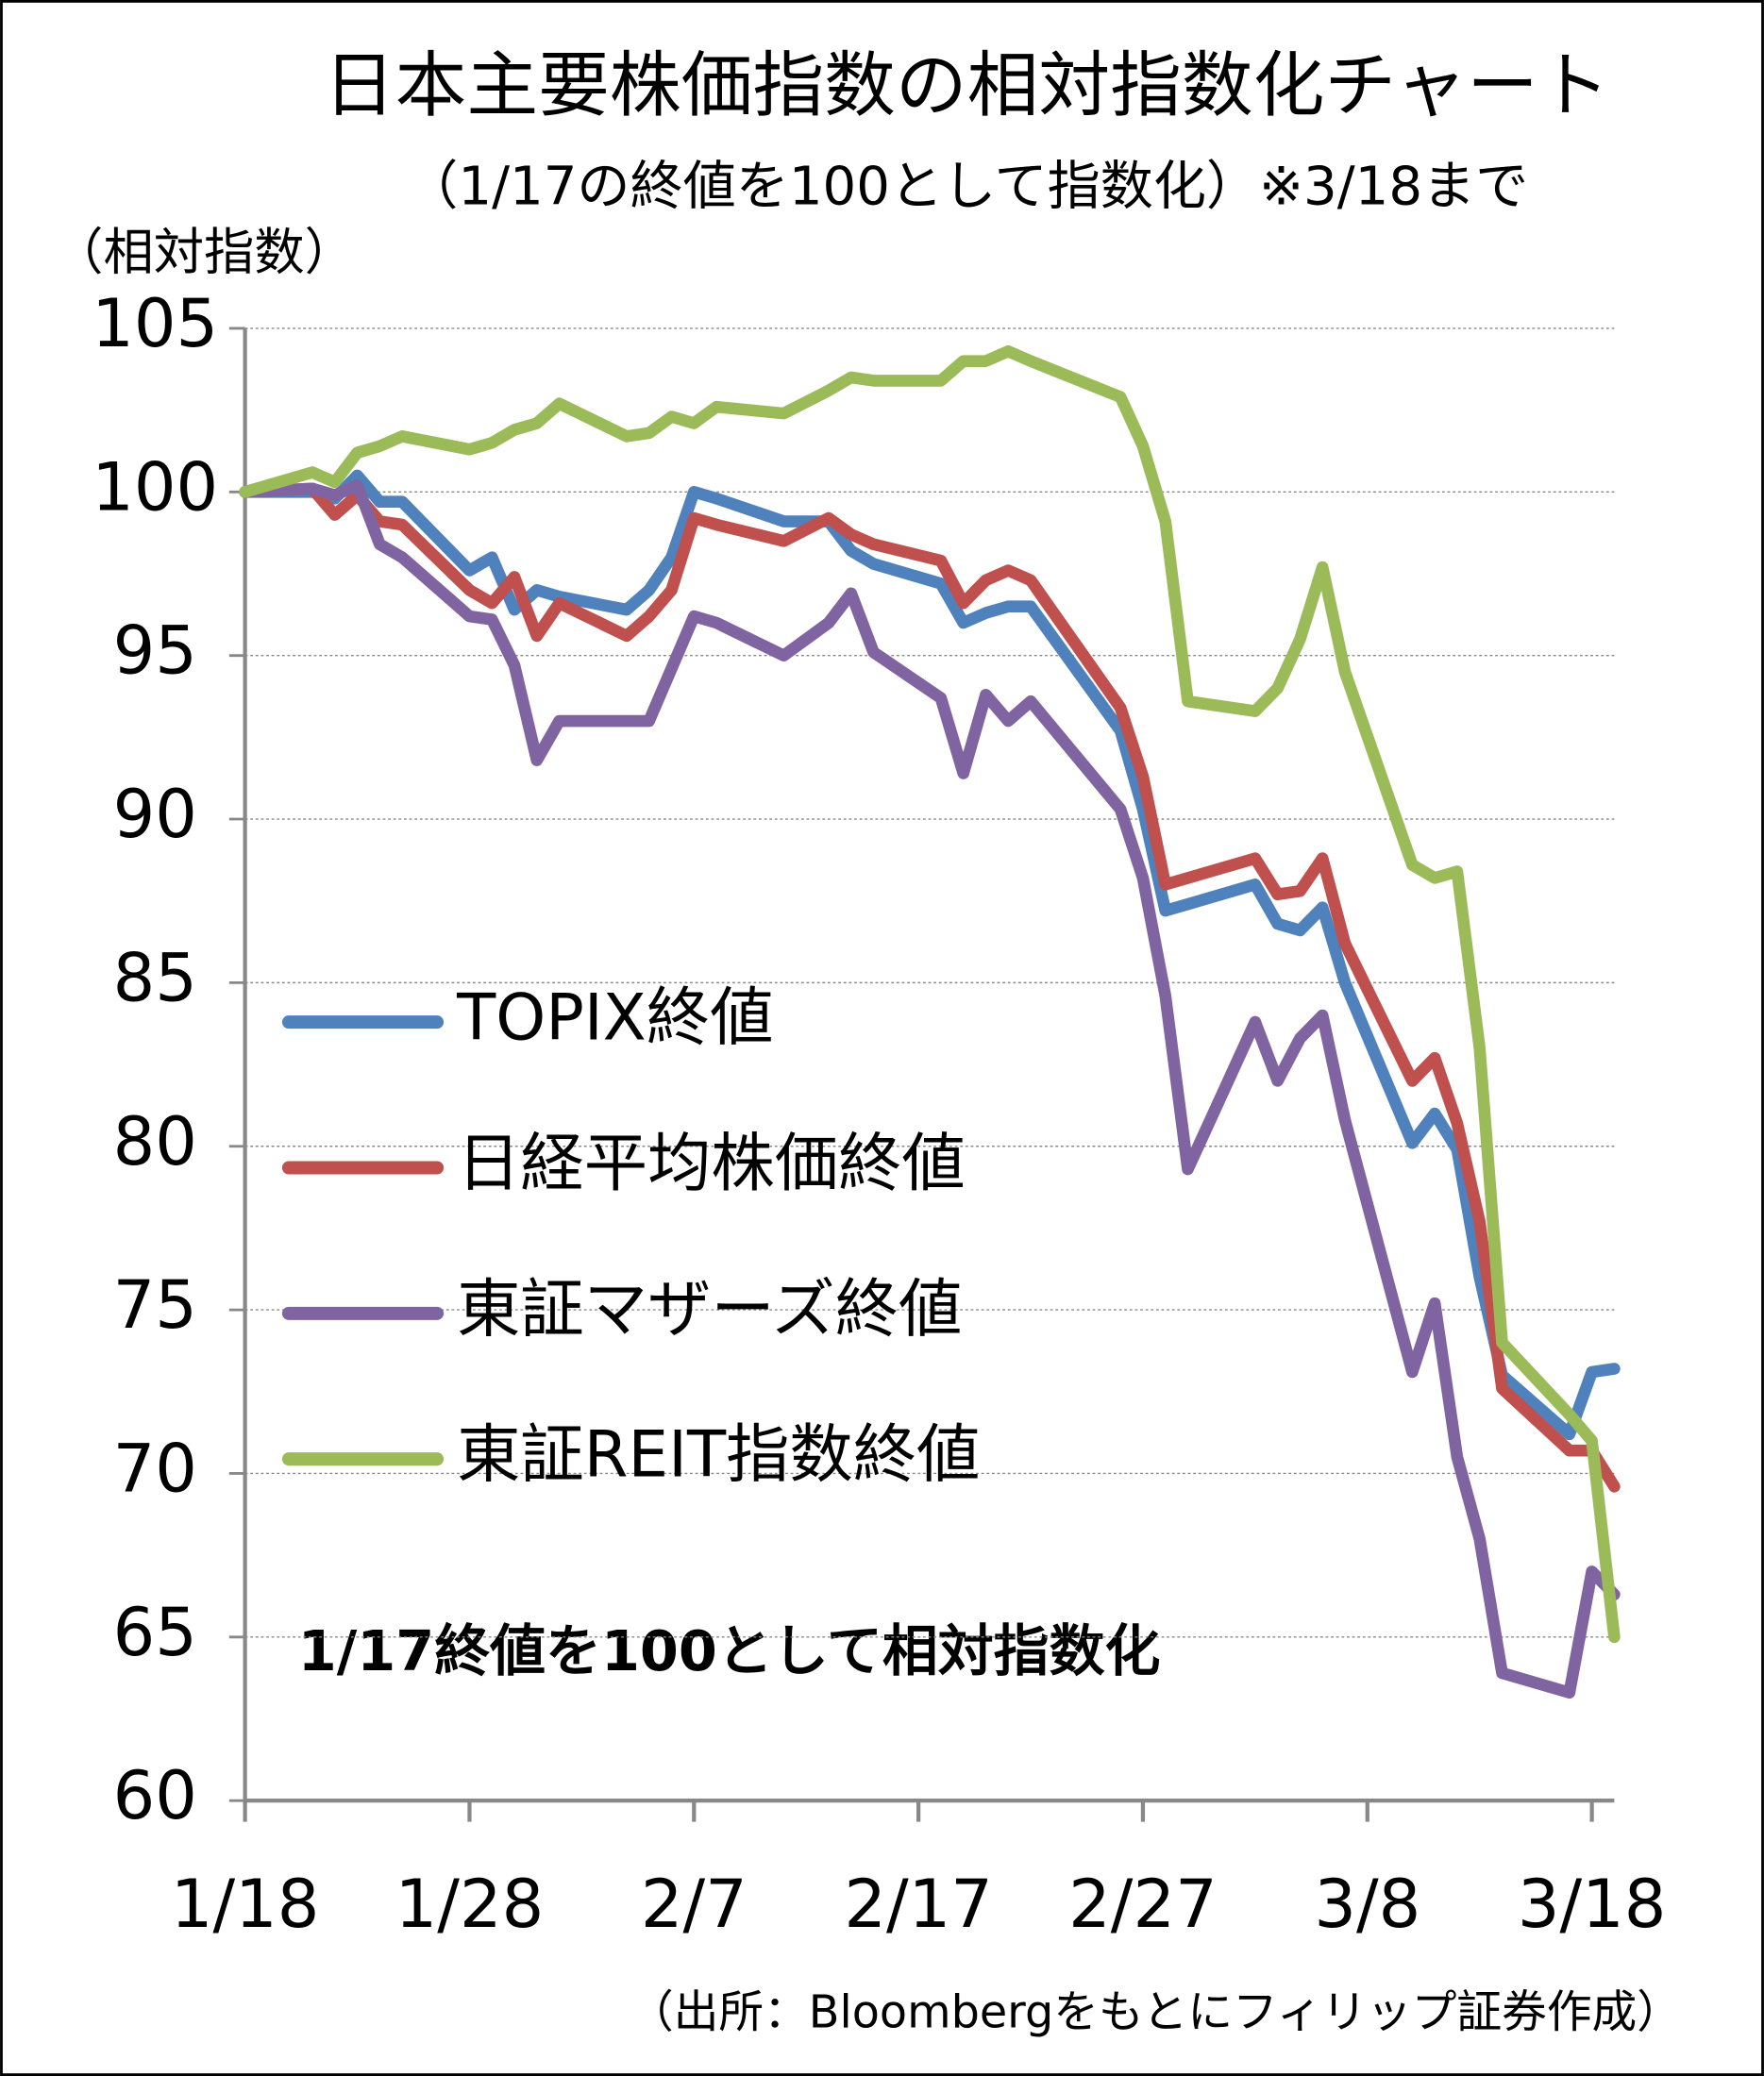 The width and height of the screenshot is (1764, 2076). What do you see at coordinates (967, 85) in the screenshot?
I see `chart-title: 日本主要株価指数の相対指数化チャート` at bounding box center [967, 85].